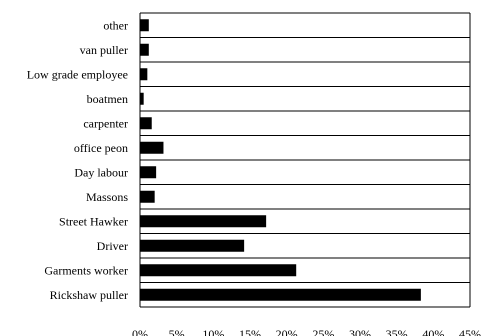 The height and width of the screenshot is (336, 485). Describe the element at coordinates (107, 99) in the screenshot. I see `category-label: boatmen` at that location.